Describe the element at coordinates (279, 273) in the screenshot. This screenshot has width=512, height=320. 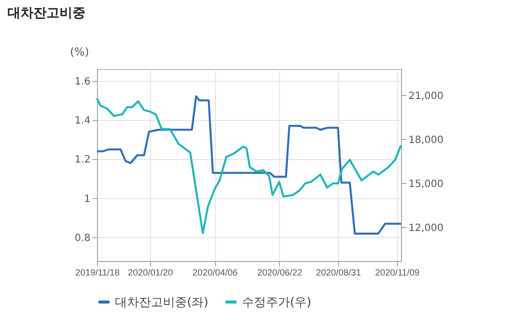
I see `x-tick-label: 2020/06/22` at that location.